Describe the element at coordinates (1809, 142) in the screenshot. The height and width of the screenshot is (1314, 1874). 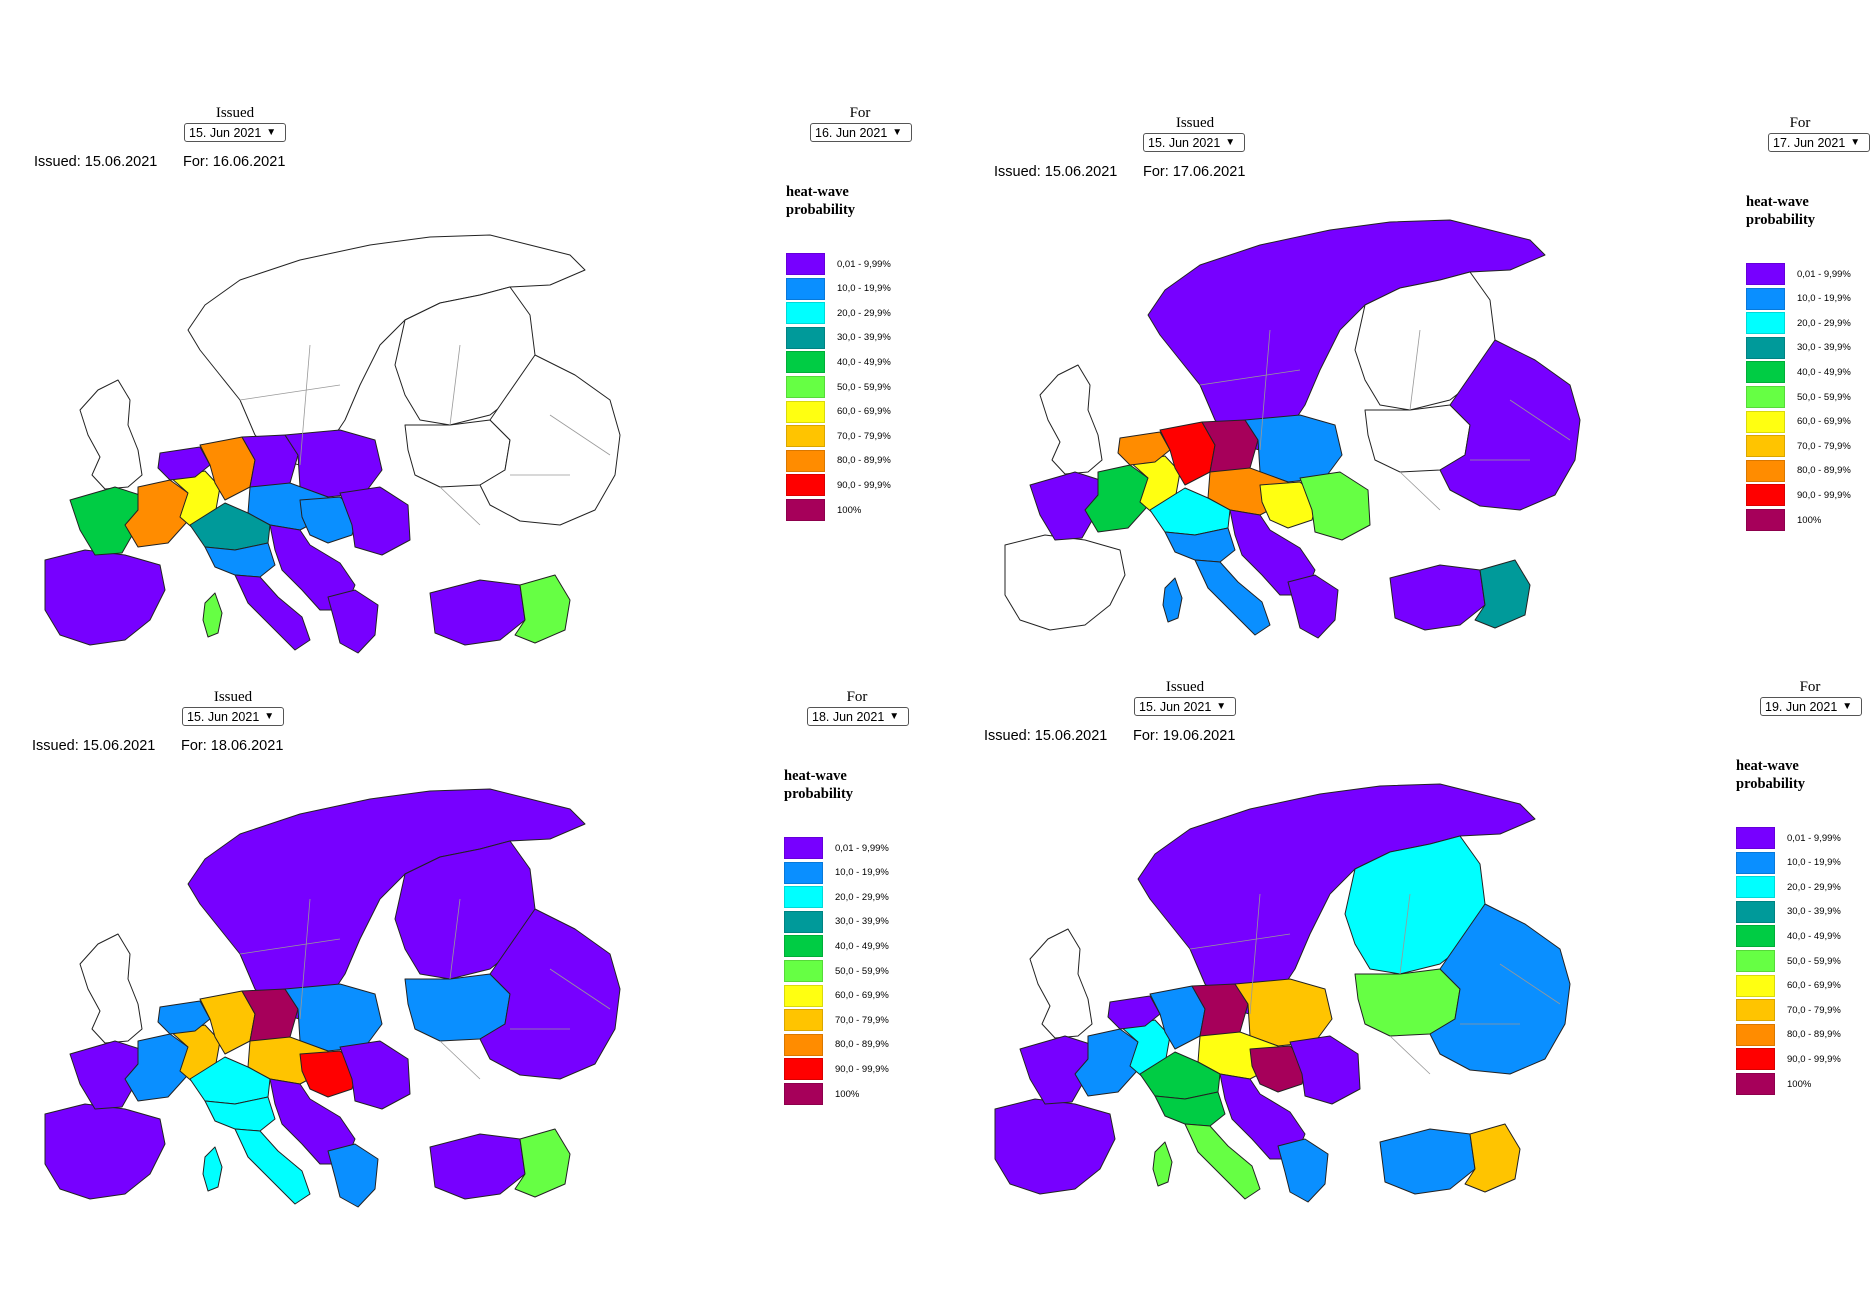
I see `for-date-value: 17. Jun 2021` at that location.